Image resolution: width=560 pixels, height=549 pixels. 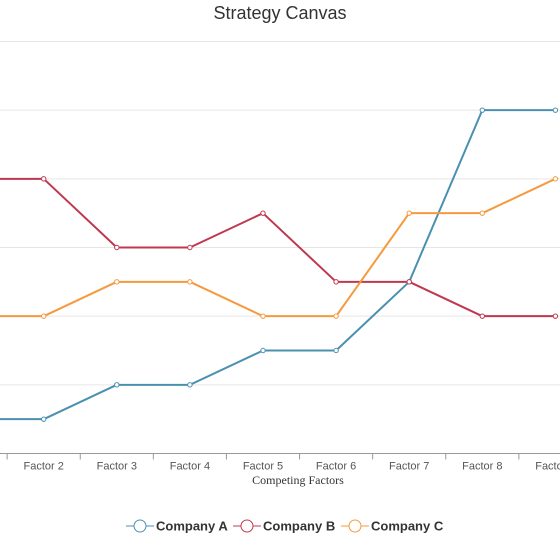 What do you see at coordinates (547, 467) in the screenshot?
I see `x-tick-label: Factor 9` at bounding box center [547, 467].